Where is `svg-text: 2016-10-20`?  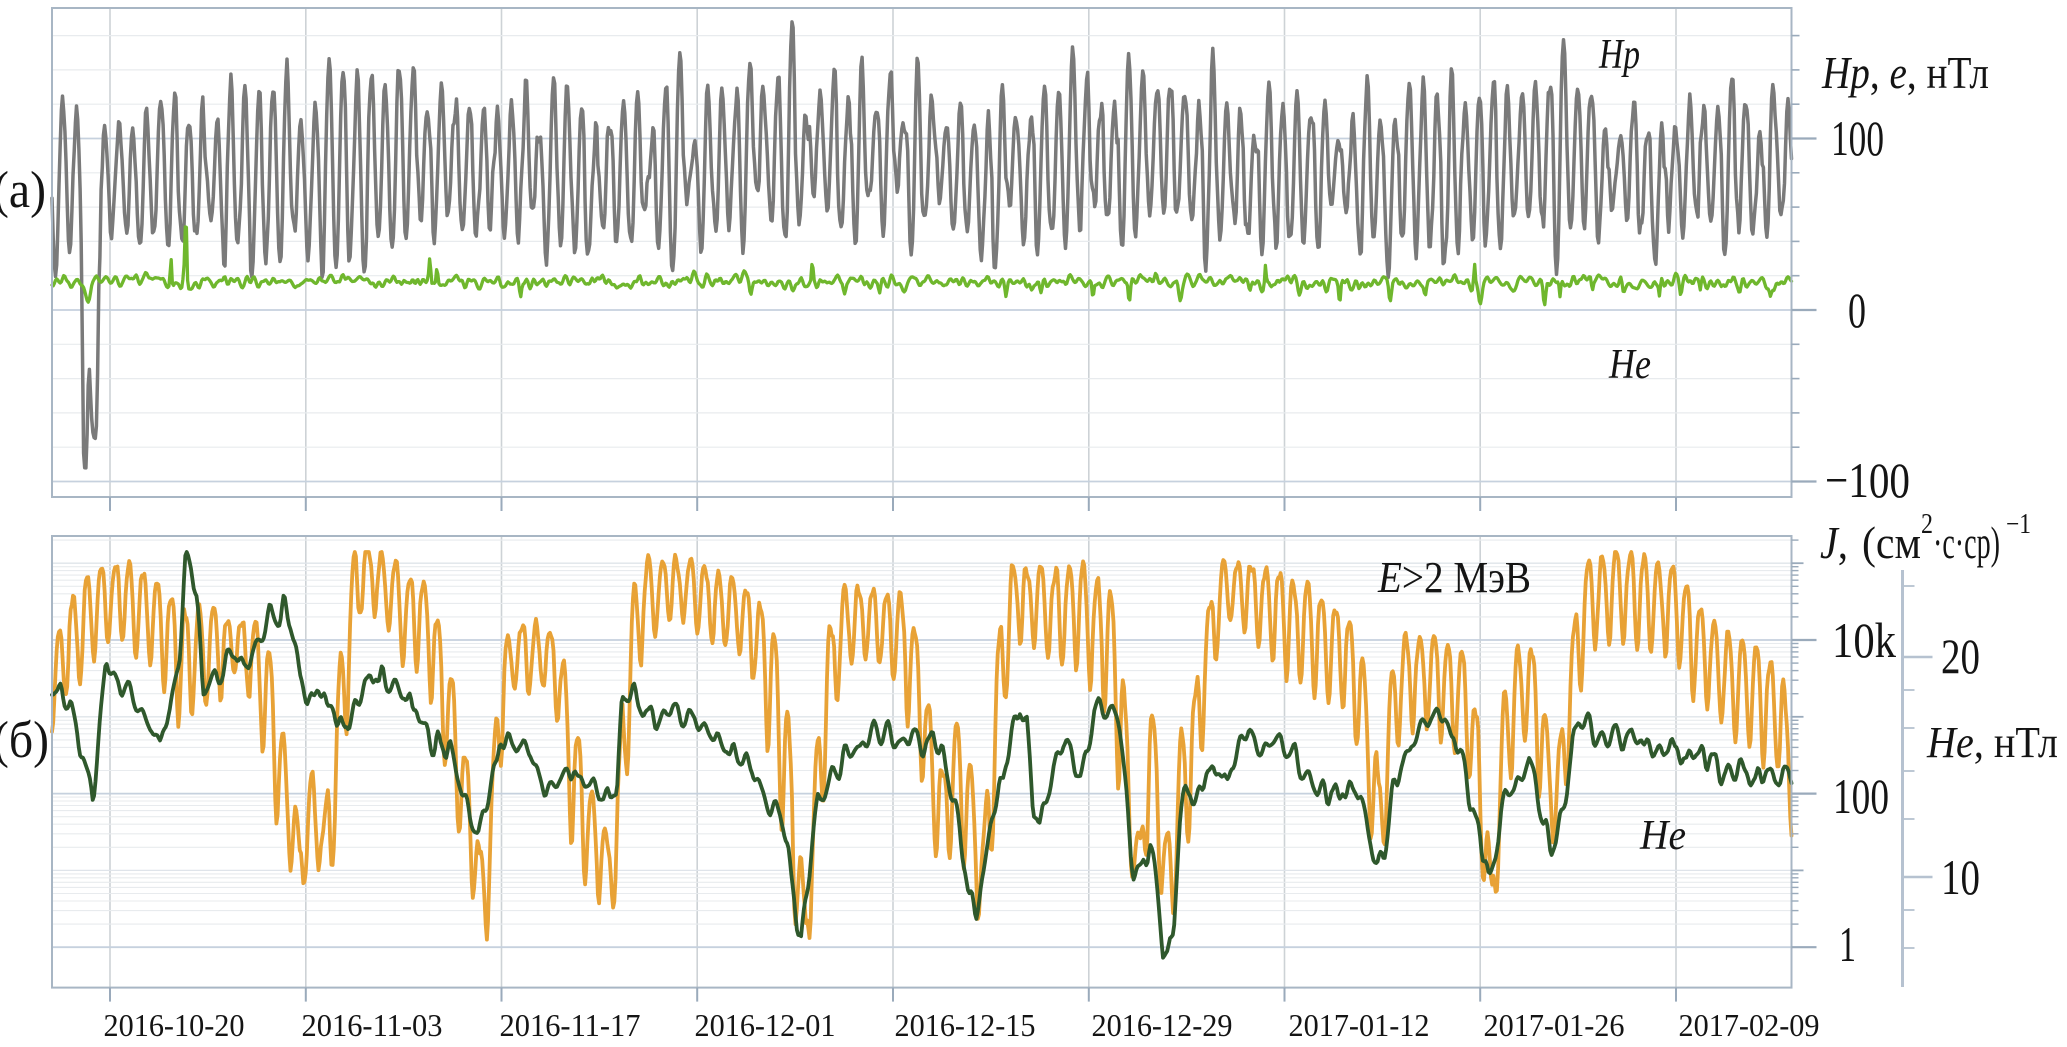
svg-text: 2016-10-20 is located at coordinates (174, 1024).